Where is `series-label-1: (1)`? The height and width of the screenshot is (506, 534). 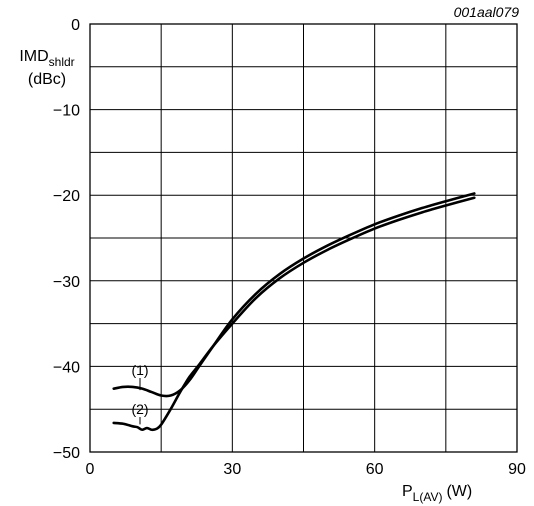
series-label-1: (1) is located at coordinates (139, 370).